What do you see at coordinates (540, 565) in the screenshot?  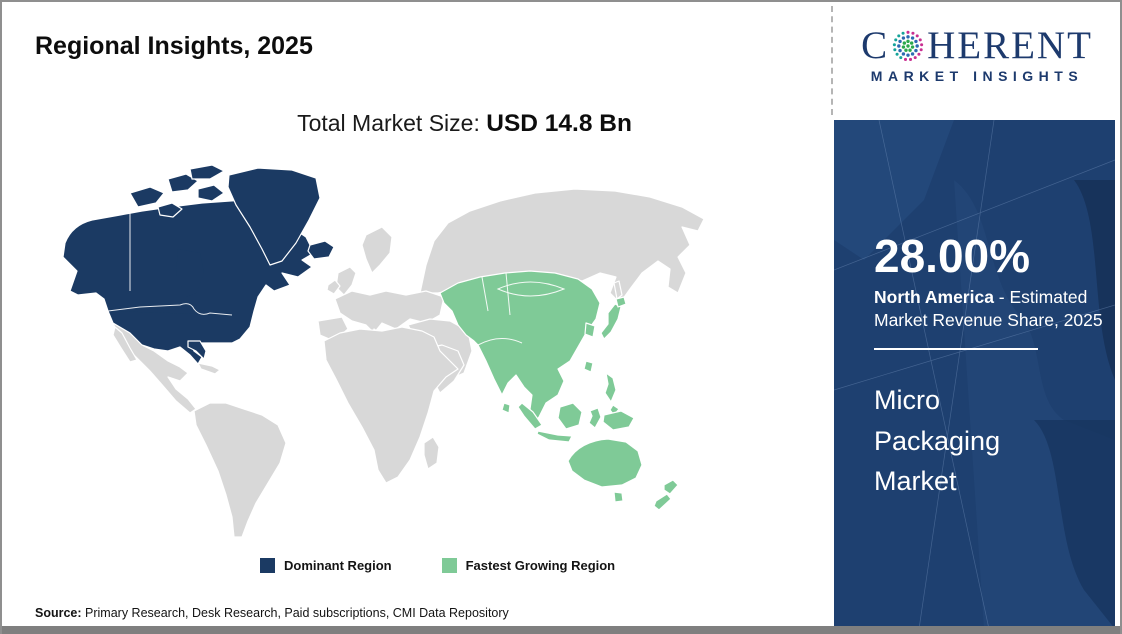 I see `legend-label-fastest-growing: Fastest Growing Region` at bounding box center [540, 565].